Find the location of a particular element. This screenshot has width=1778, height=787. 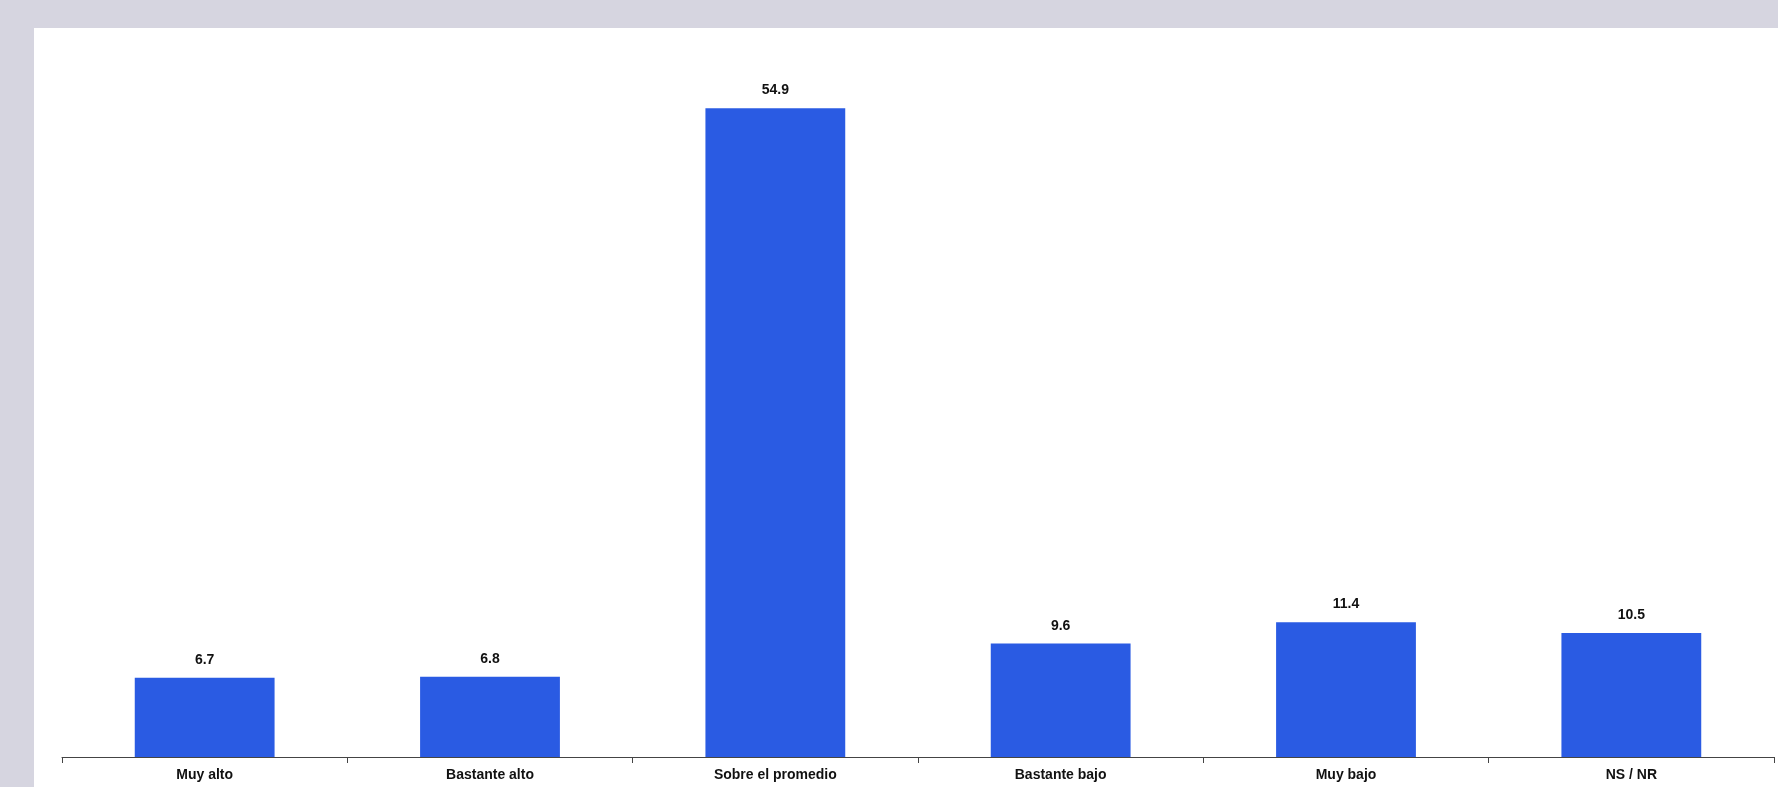

x-tick-label: NS / NR is located at coordinates (1631, 774).